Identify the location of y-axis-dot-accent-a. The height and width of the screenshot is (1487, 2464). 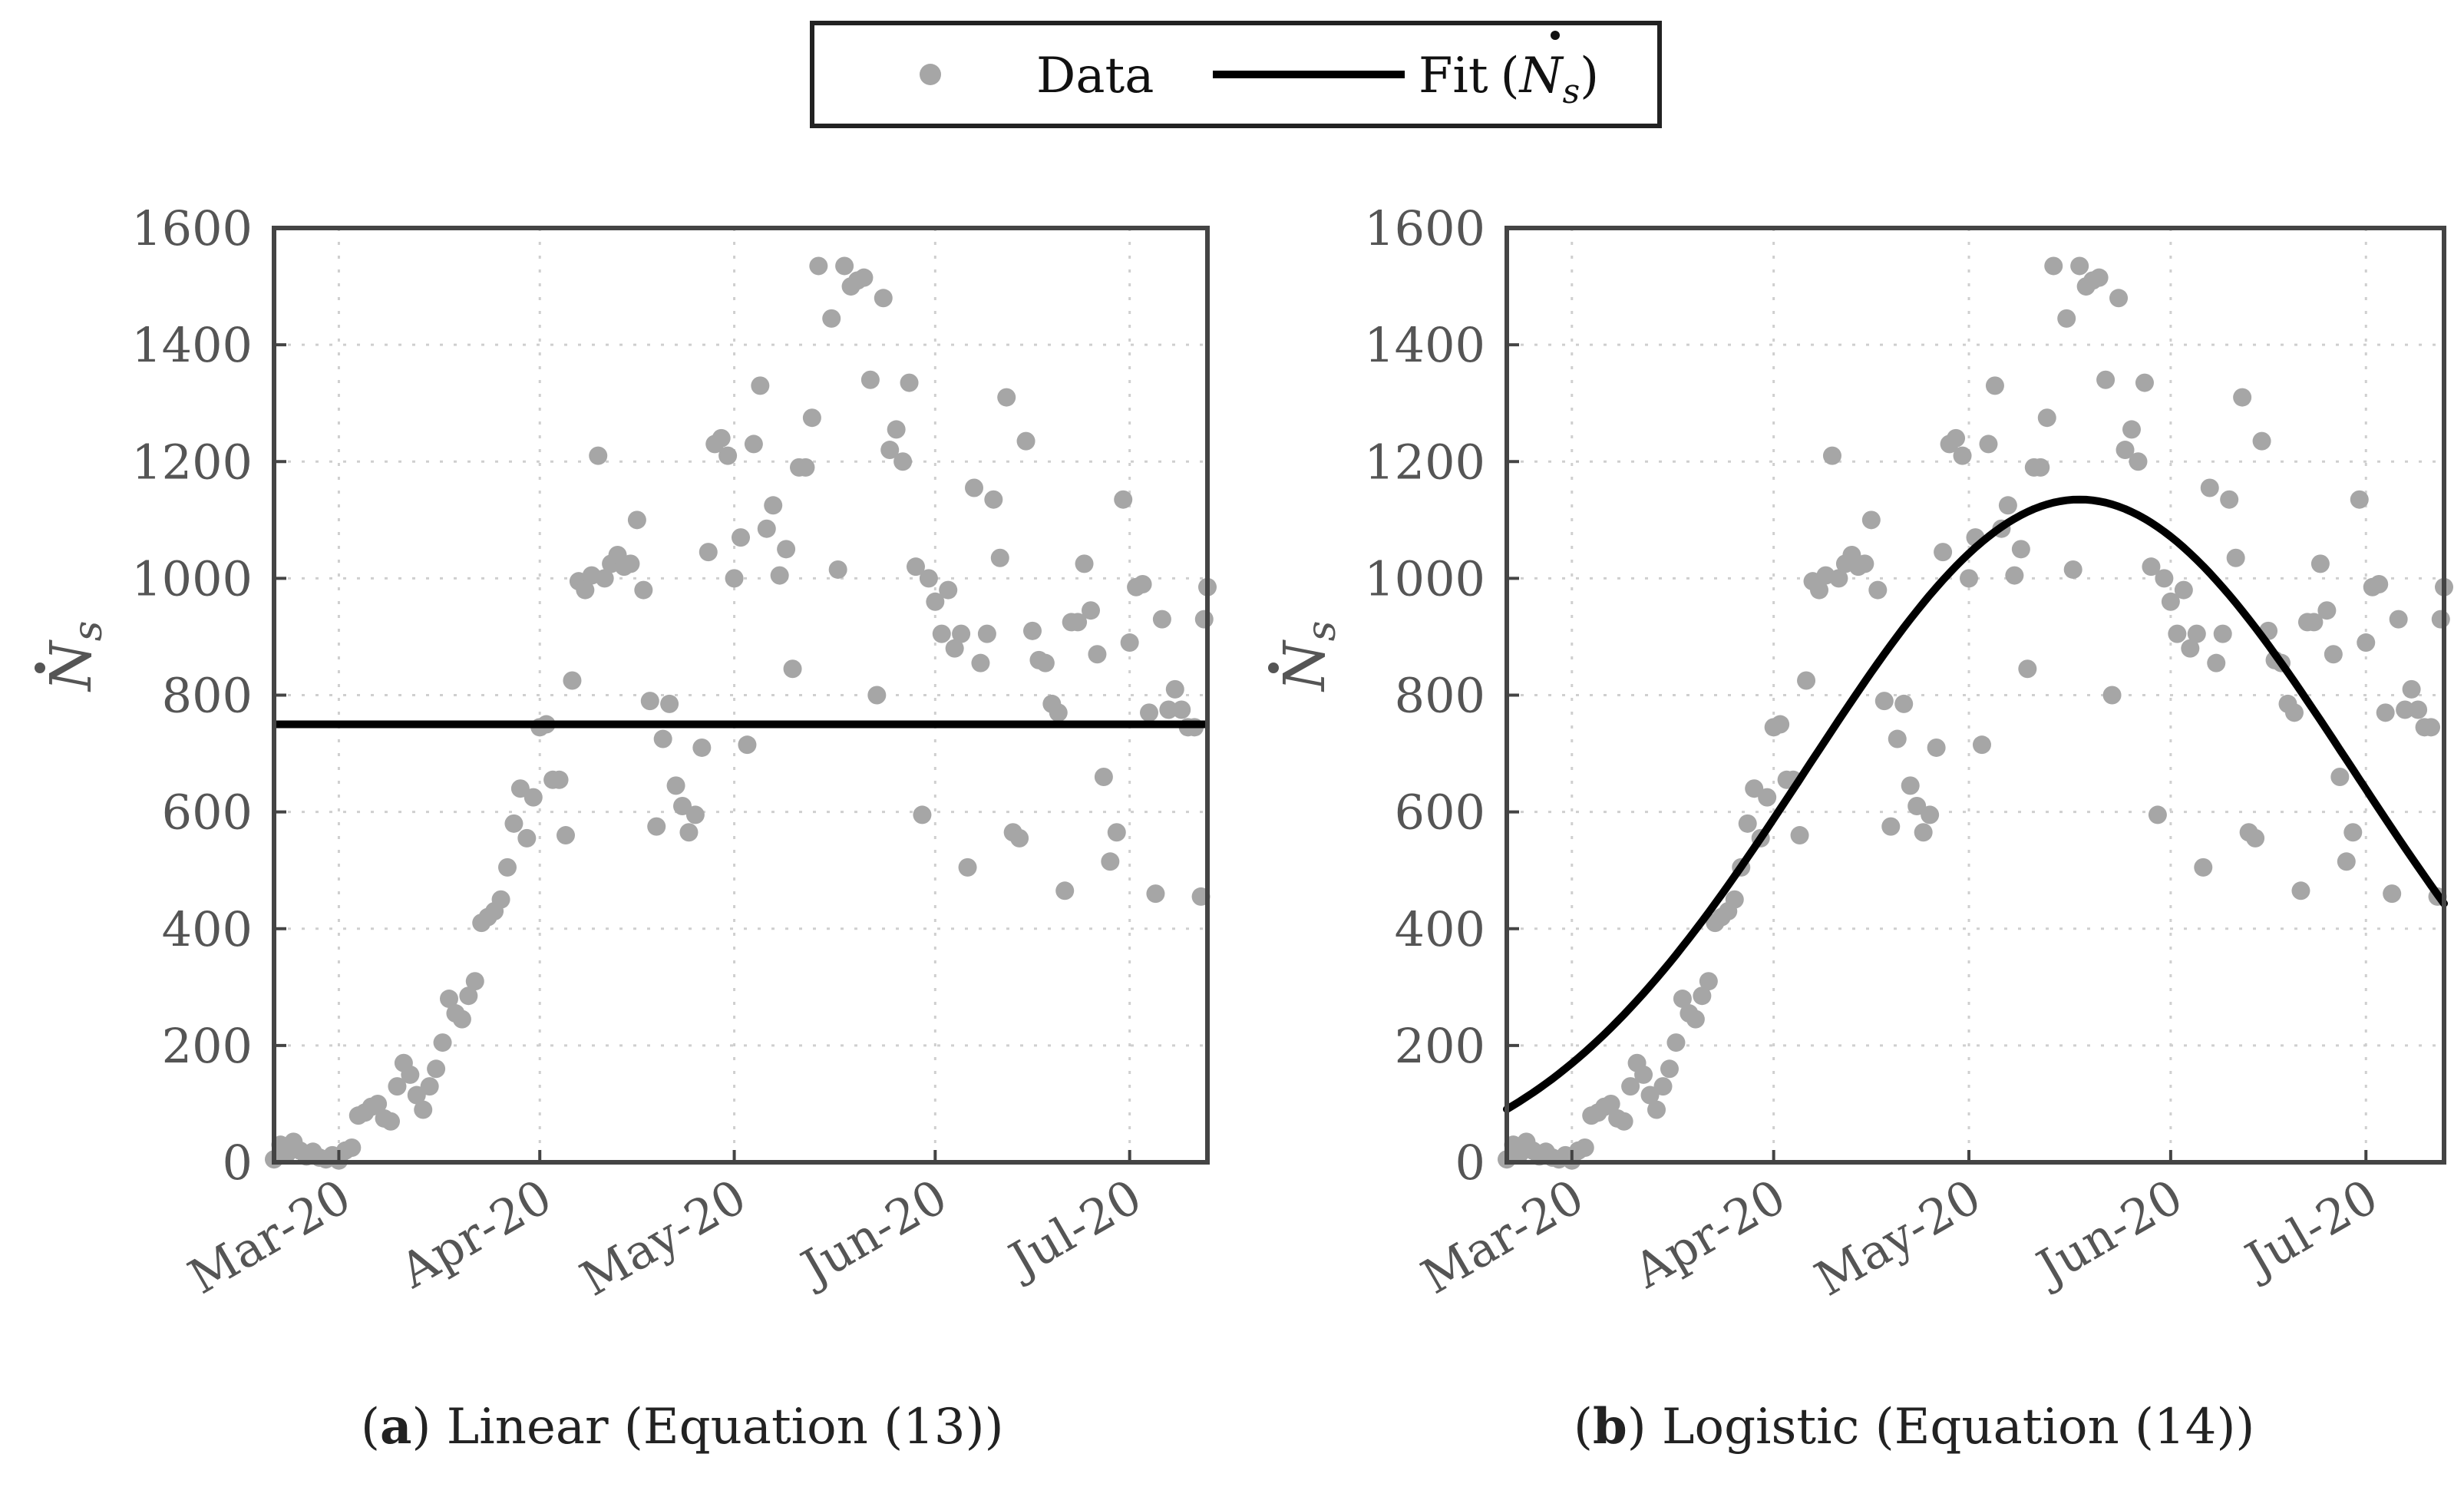
(40, 668).